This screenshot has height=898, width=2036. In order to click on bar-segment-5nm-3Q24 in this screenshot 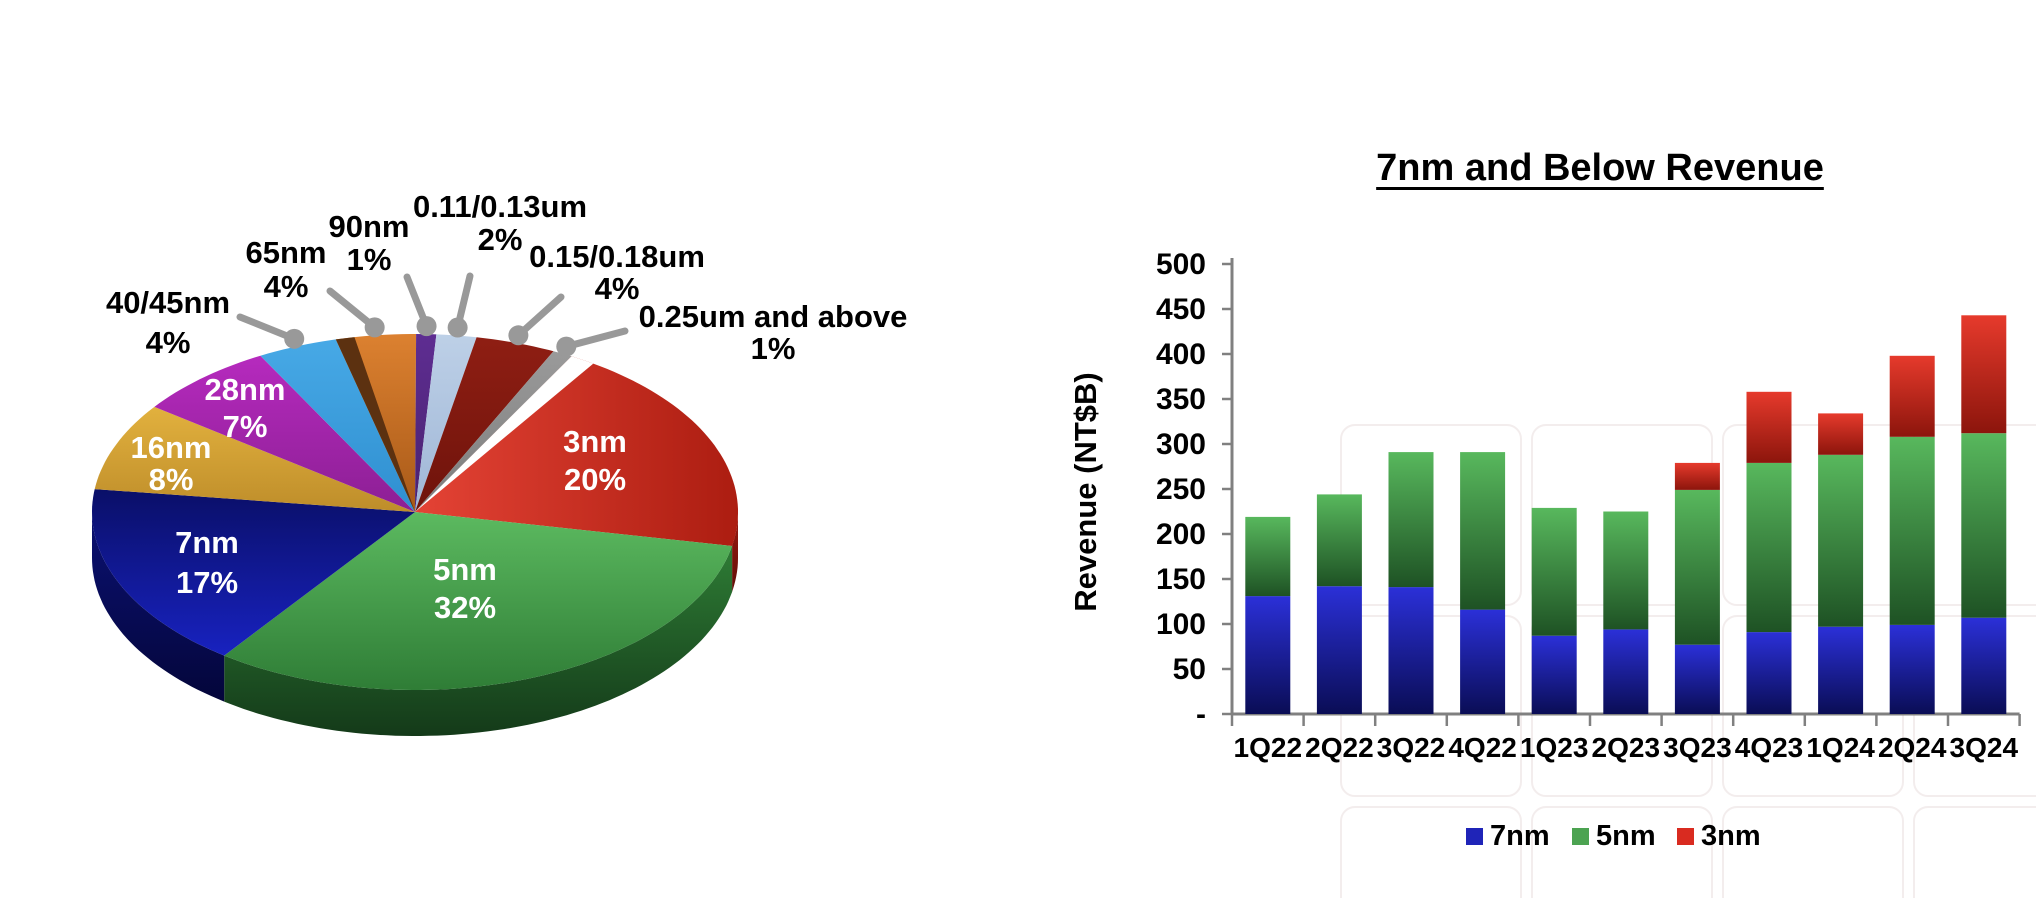, I will do `click(1984, 525)`.